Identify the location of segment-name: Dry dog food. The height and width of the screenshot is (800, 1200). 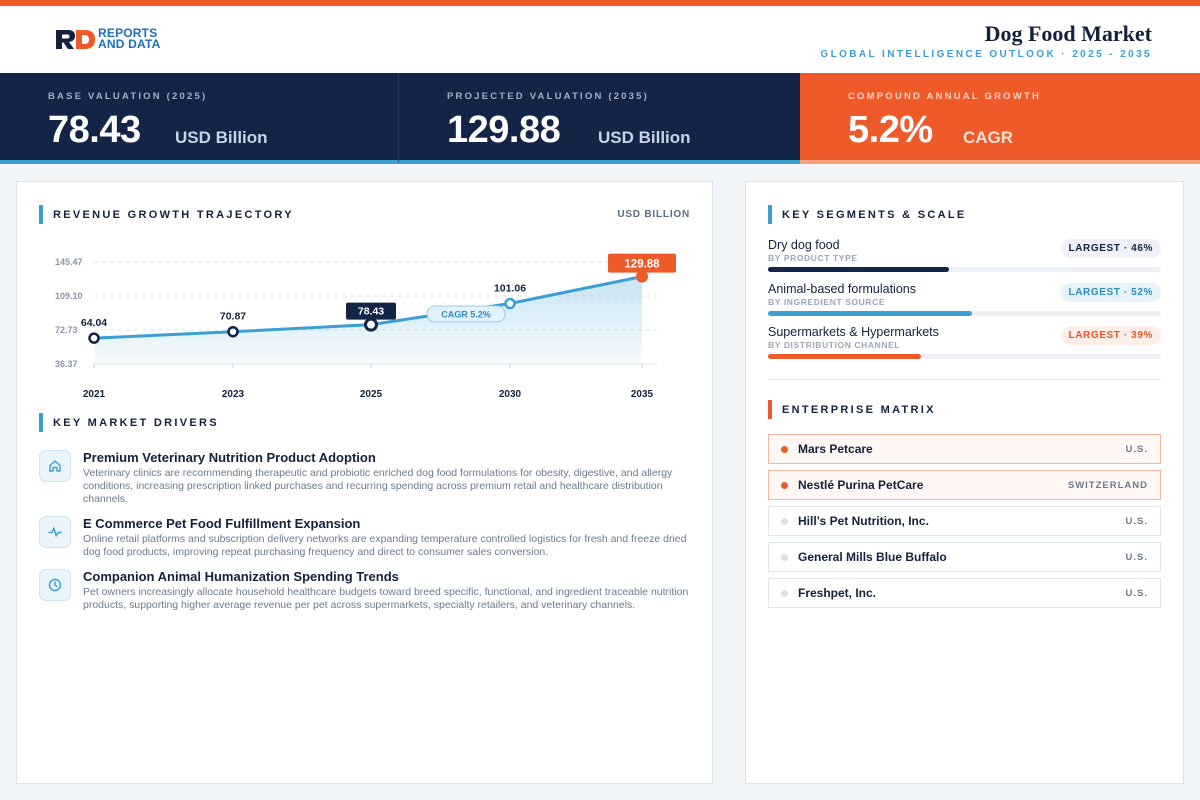
(804, 245).